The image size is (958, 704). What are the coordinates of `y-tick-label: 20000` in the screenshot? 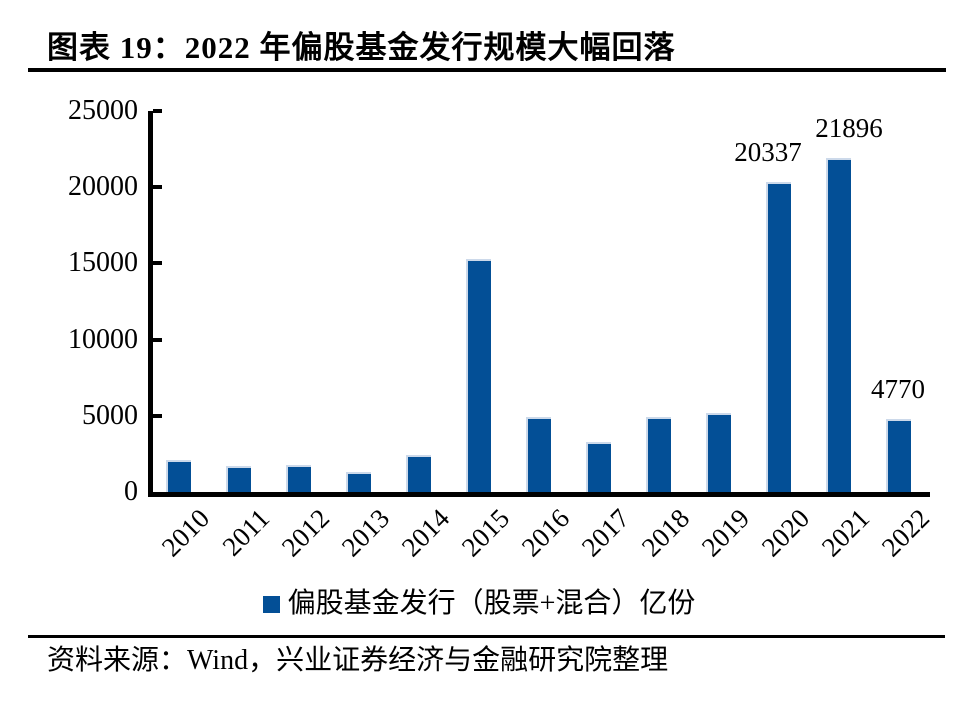 It's located at (103, 187).